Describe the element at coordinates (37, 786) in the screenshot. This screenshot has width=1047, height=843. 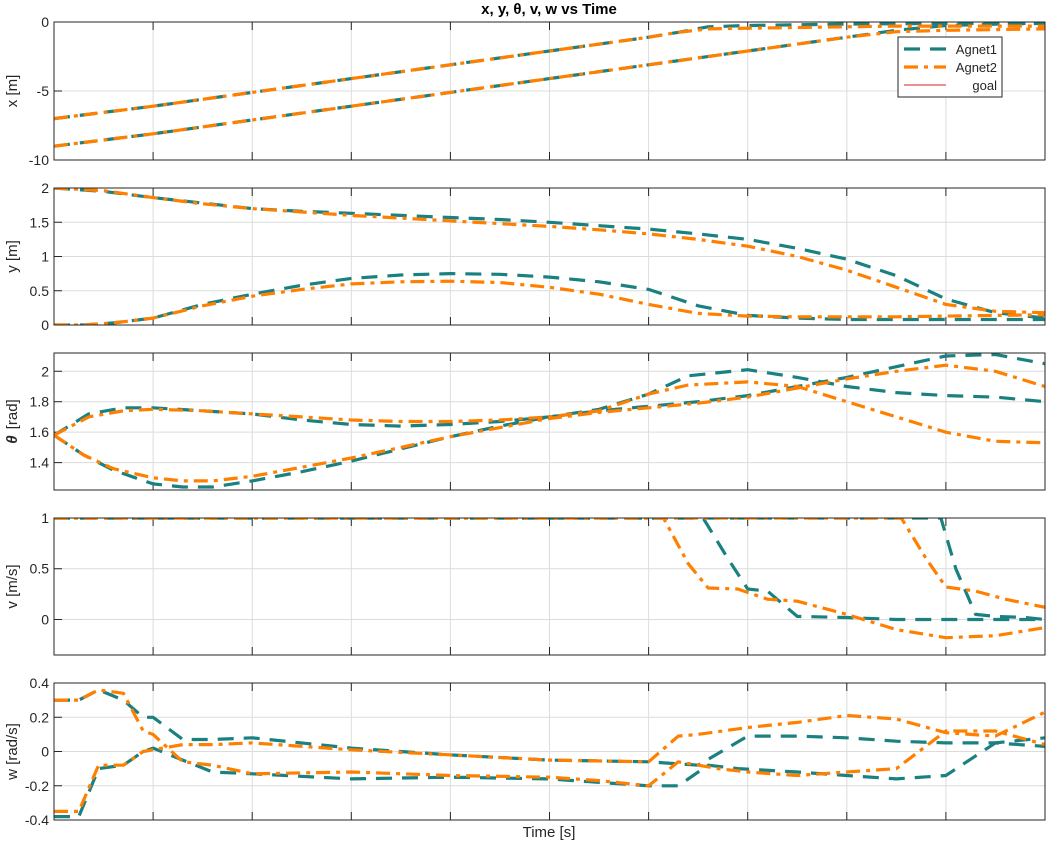
I see `y-tick-label: -0.2` at that location.